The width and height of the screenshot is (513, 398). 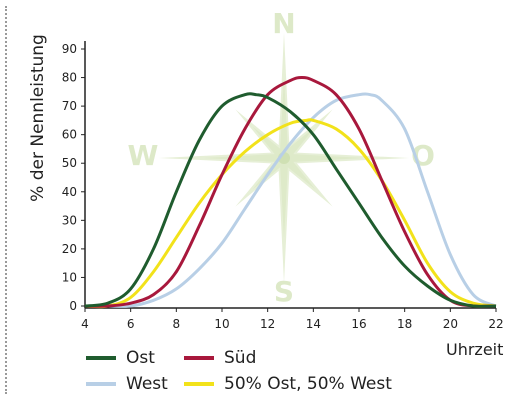 I want to click on legend-swatch-mixed, so click(x=199, y=384).